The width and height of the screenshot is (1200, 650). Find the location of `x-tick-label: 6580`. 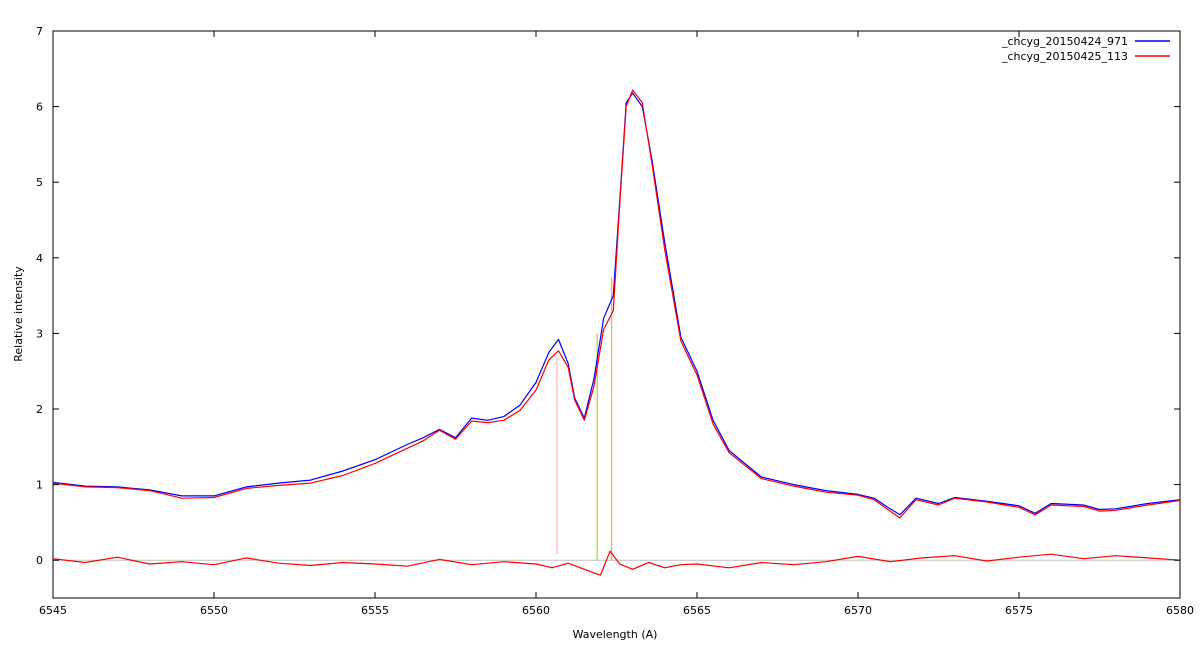

x-tick-label: 6580 is located at coordinates (1180, 610).